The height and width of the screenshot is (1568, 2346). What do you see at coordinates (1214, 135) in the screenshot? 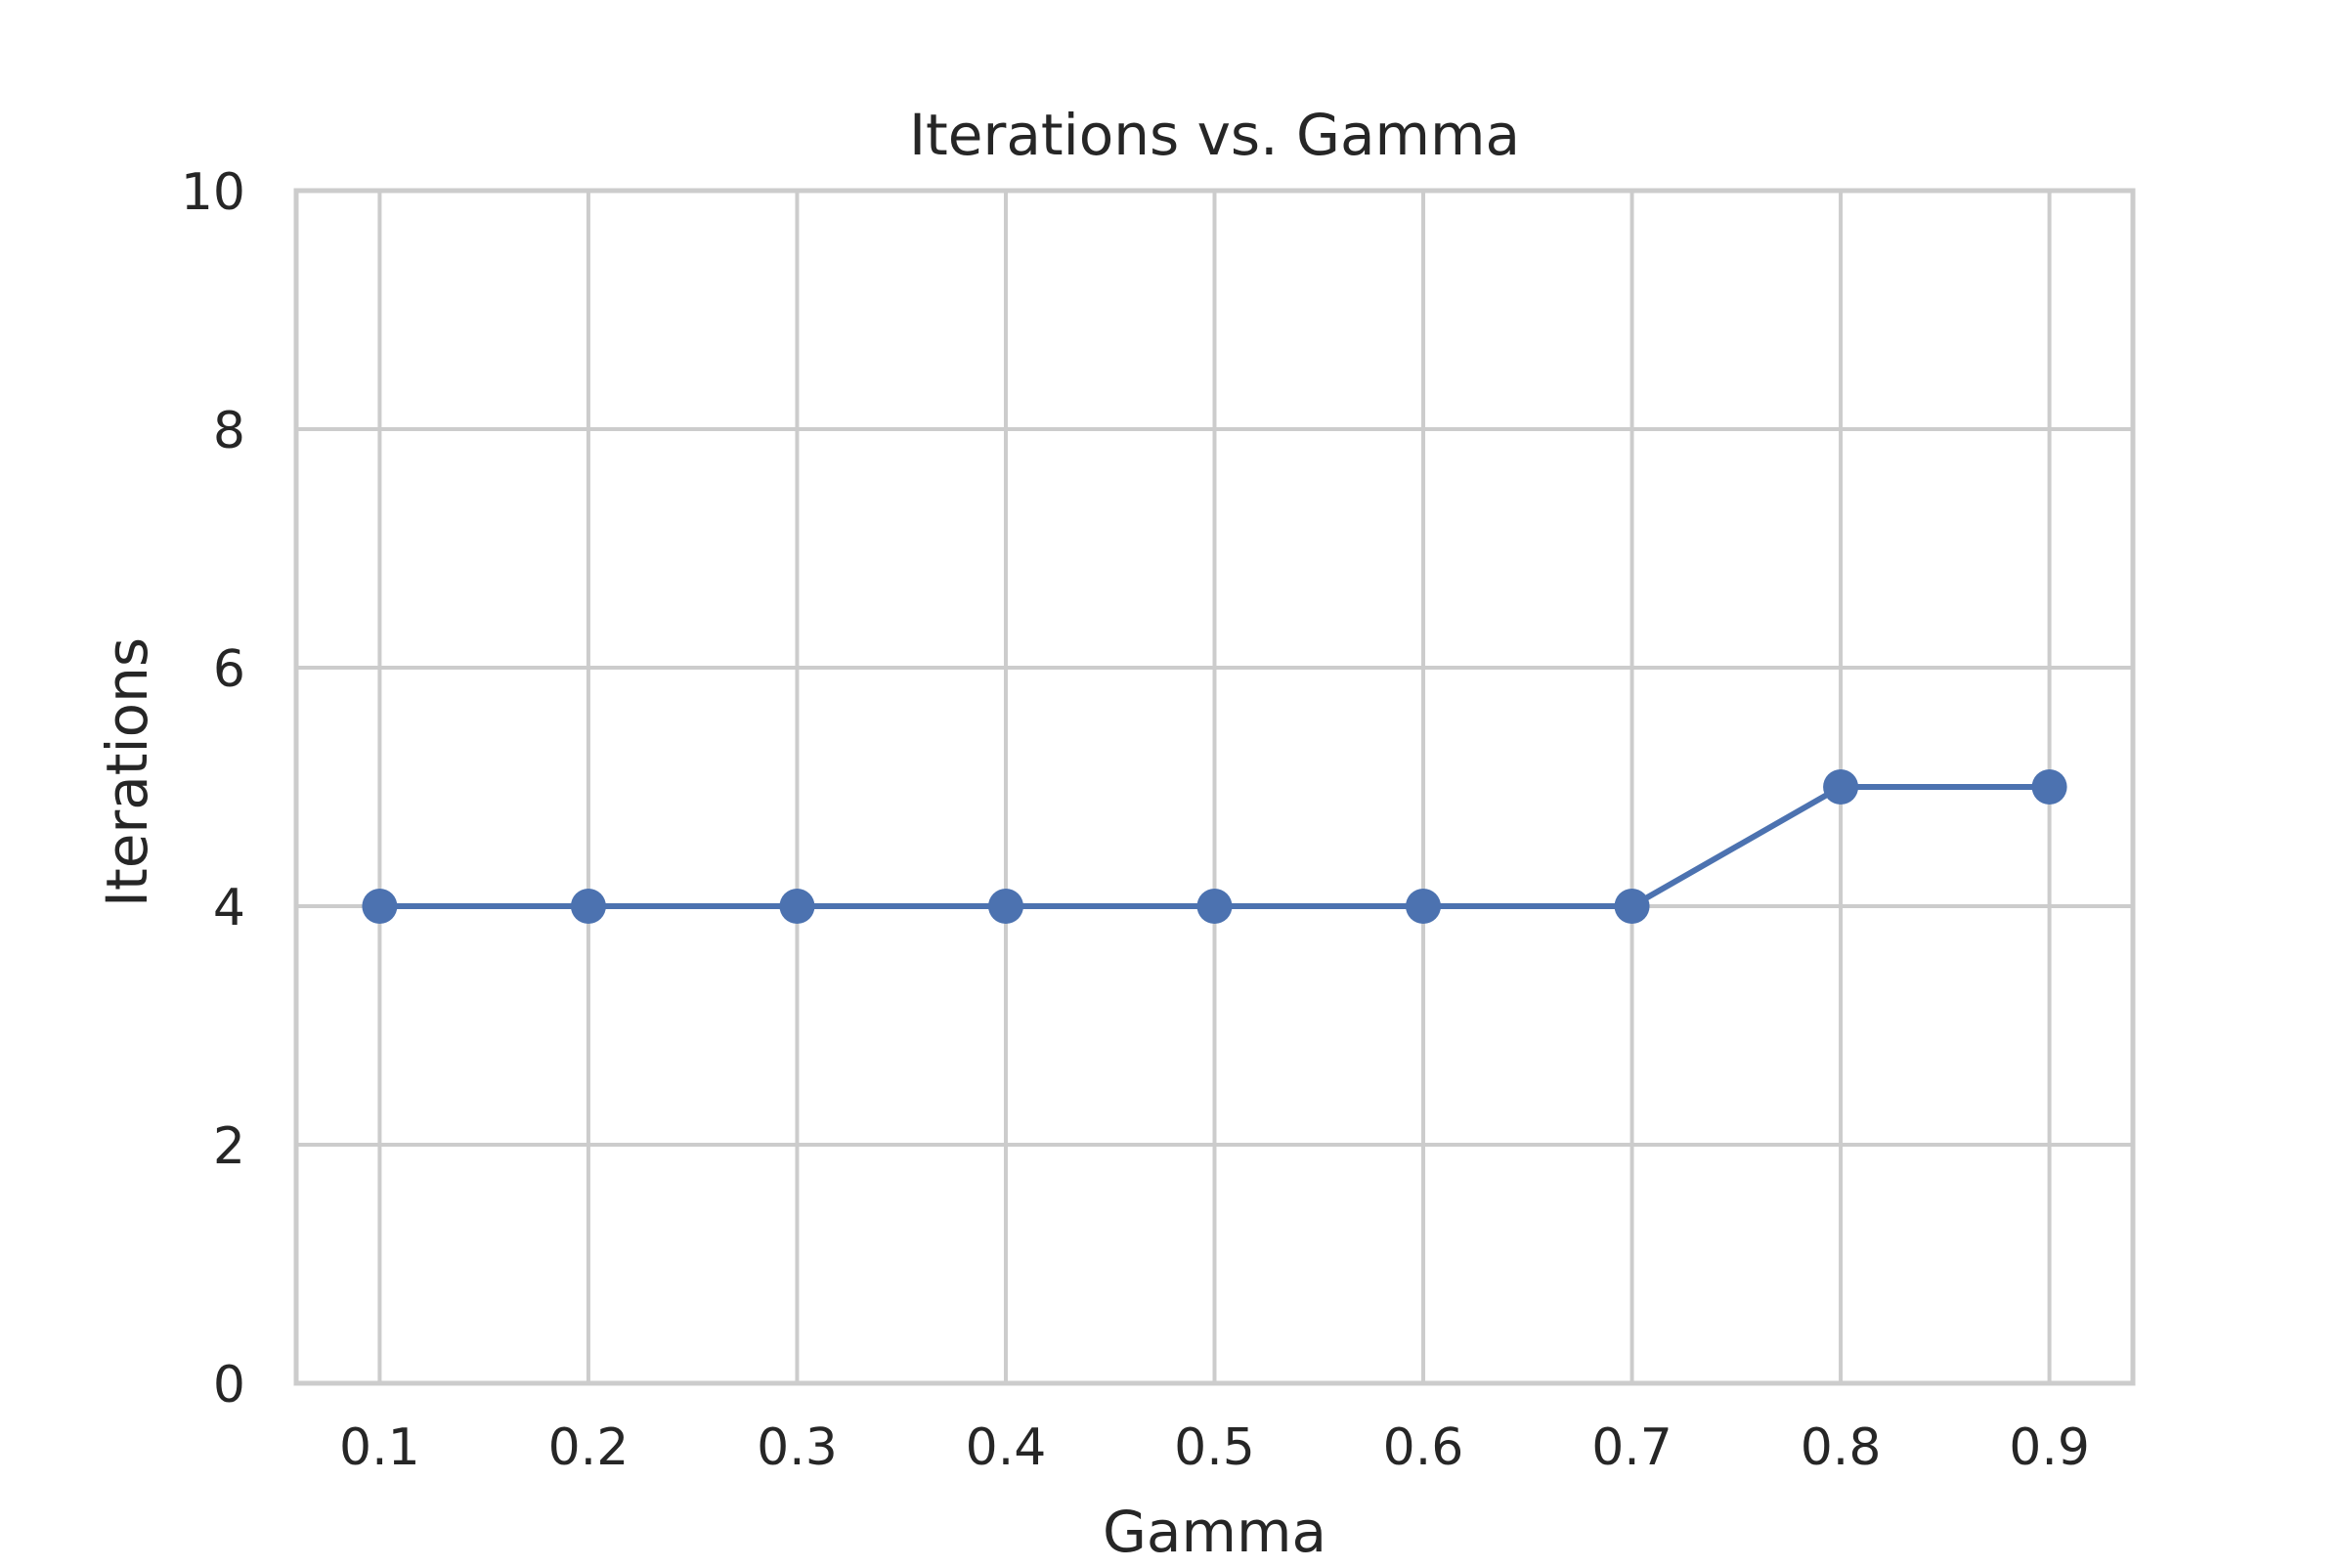
I see `chart-title: Iterations vs. Gamma` at bounding box center [1214, 135].